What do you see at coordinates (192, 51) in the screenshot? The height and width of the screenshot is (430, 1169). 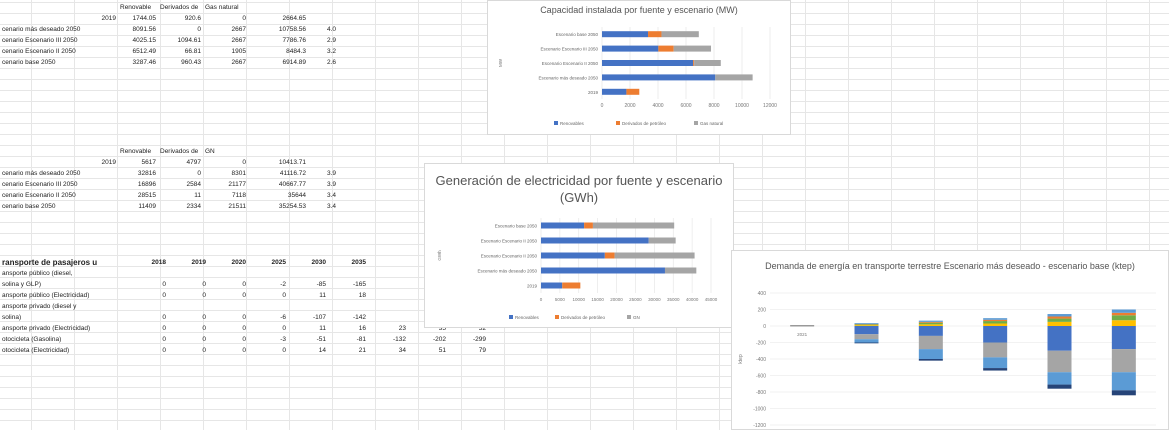 I see `value-cell: 66.81` at bounding box center [192, 51].